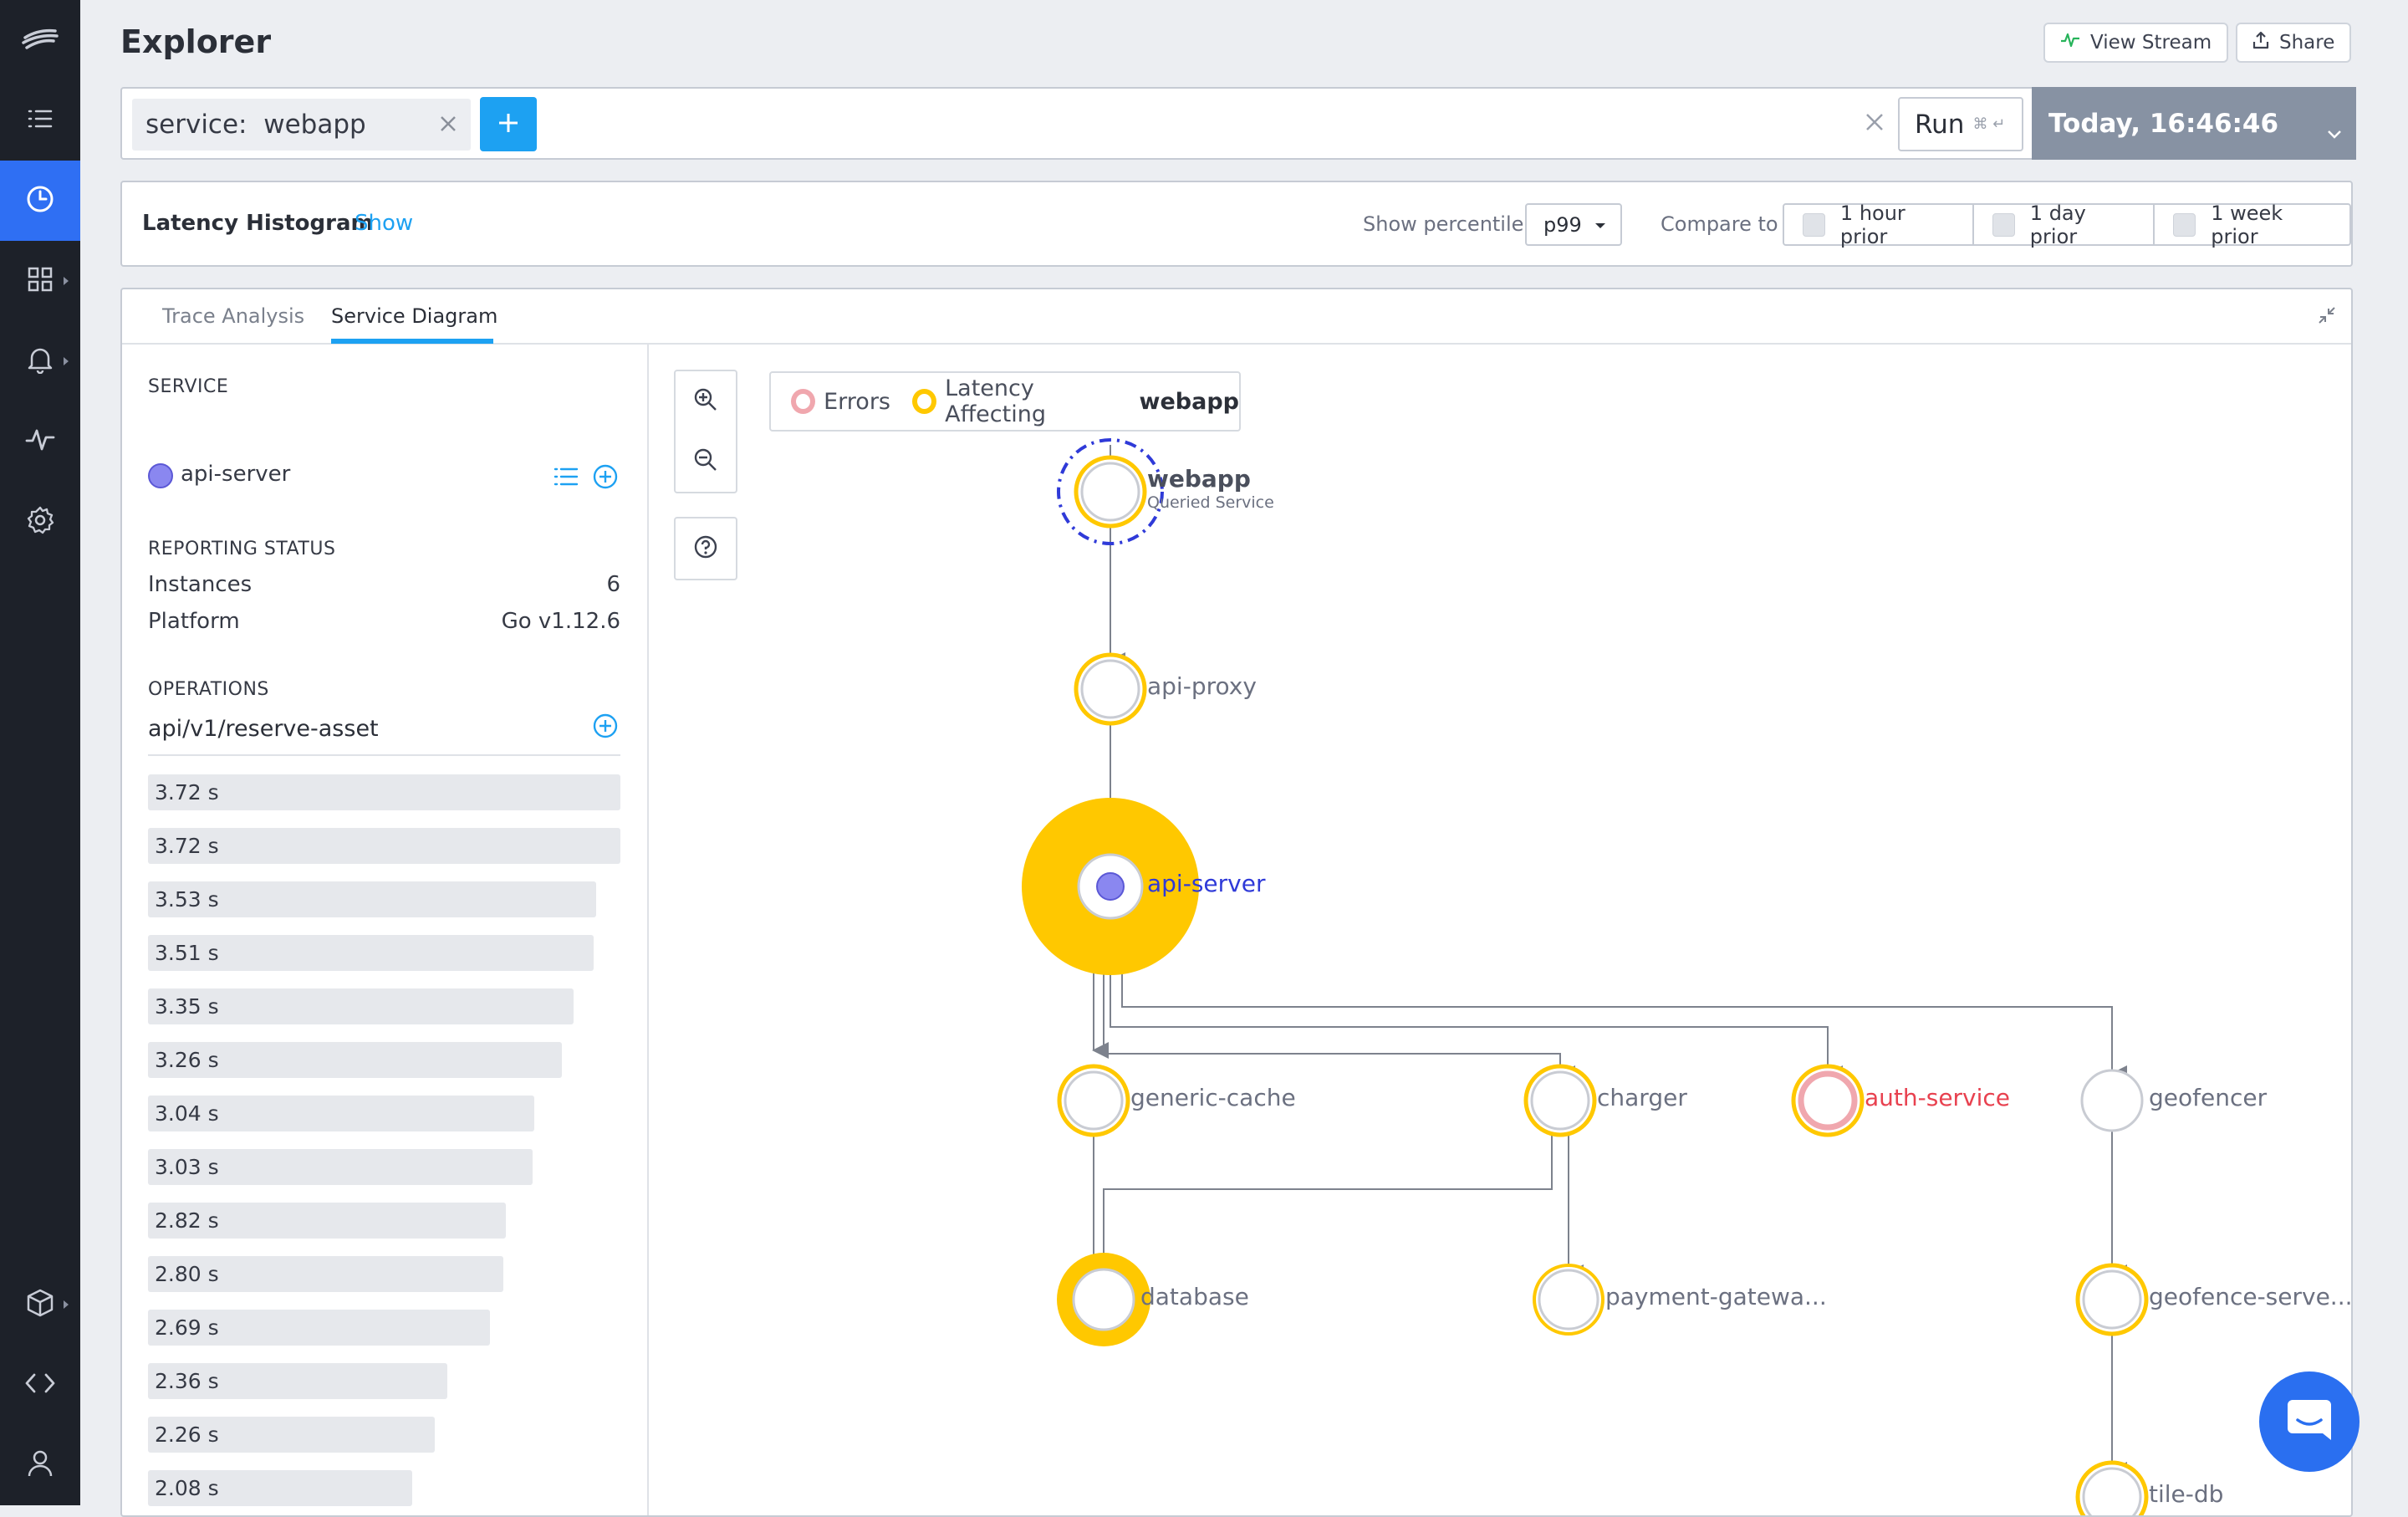 Image resolution: width=2408 pixels, height=1517 pixels. I want to click on operation-name: api/v1/reserve-asset, so click(263, 729).